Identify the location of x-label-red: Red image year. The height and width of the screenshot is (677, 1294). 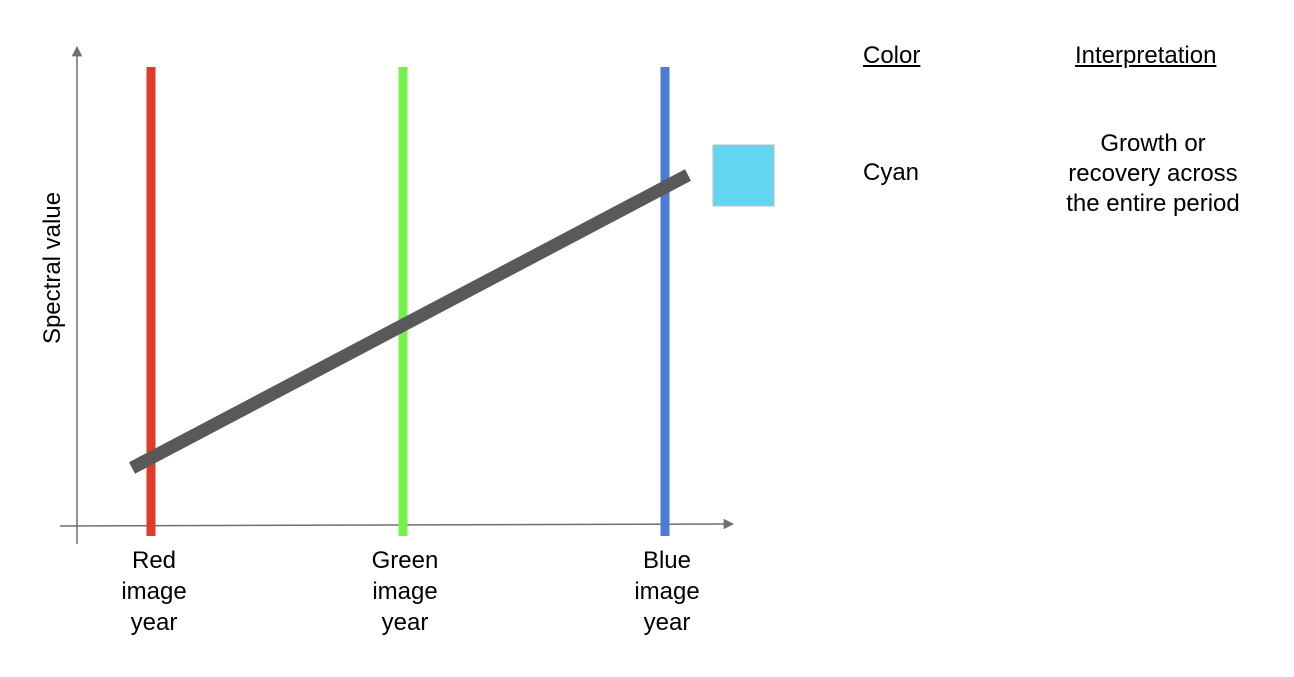
(154, 591).